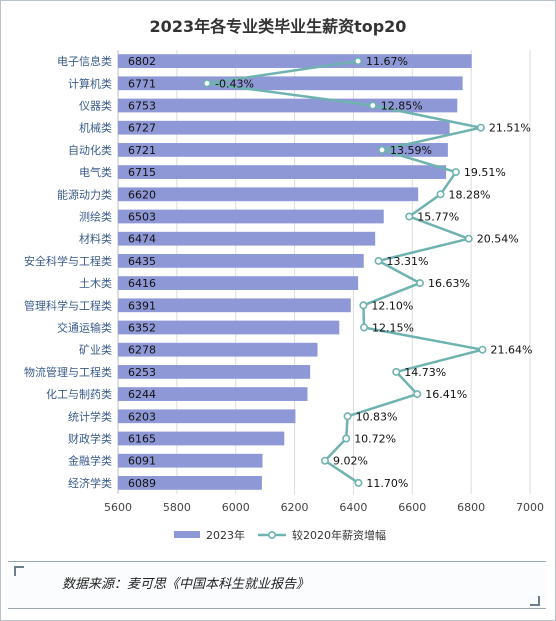 This screenshot has height=621, width=556. What do you see at coordinates (142, 350) in the screenshot?
I see `bar-value-label: 6278` at bounding box center [142, 350].